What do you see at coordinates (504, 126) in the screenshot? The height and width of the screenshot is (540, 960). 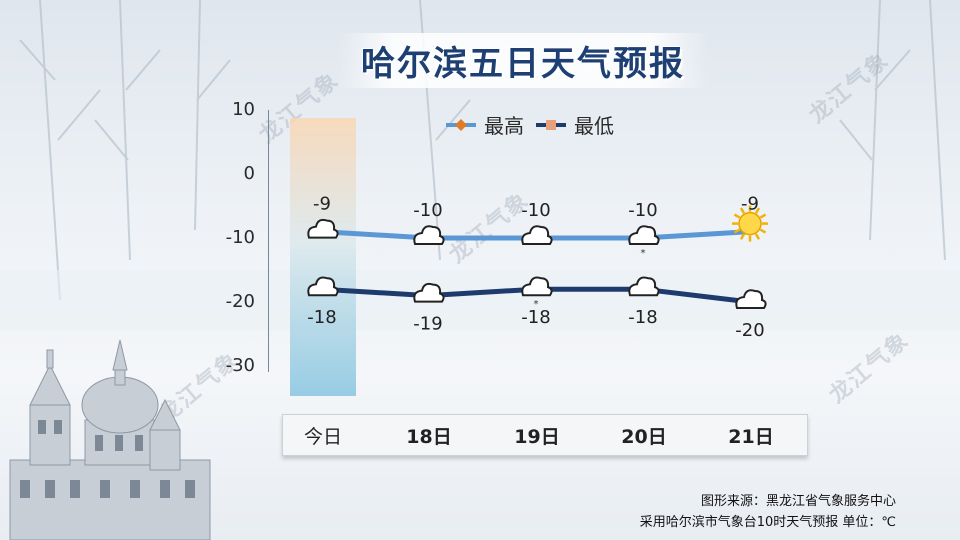 I see `legend-high-label: 最高` at bounding box center [504, 126].